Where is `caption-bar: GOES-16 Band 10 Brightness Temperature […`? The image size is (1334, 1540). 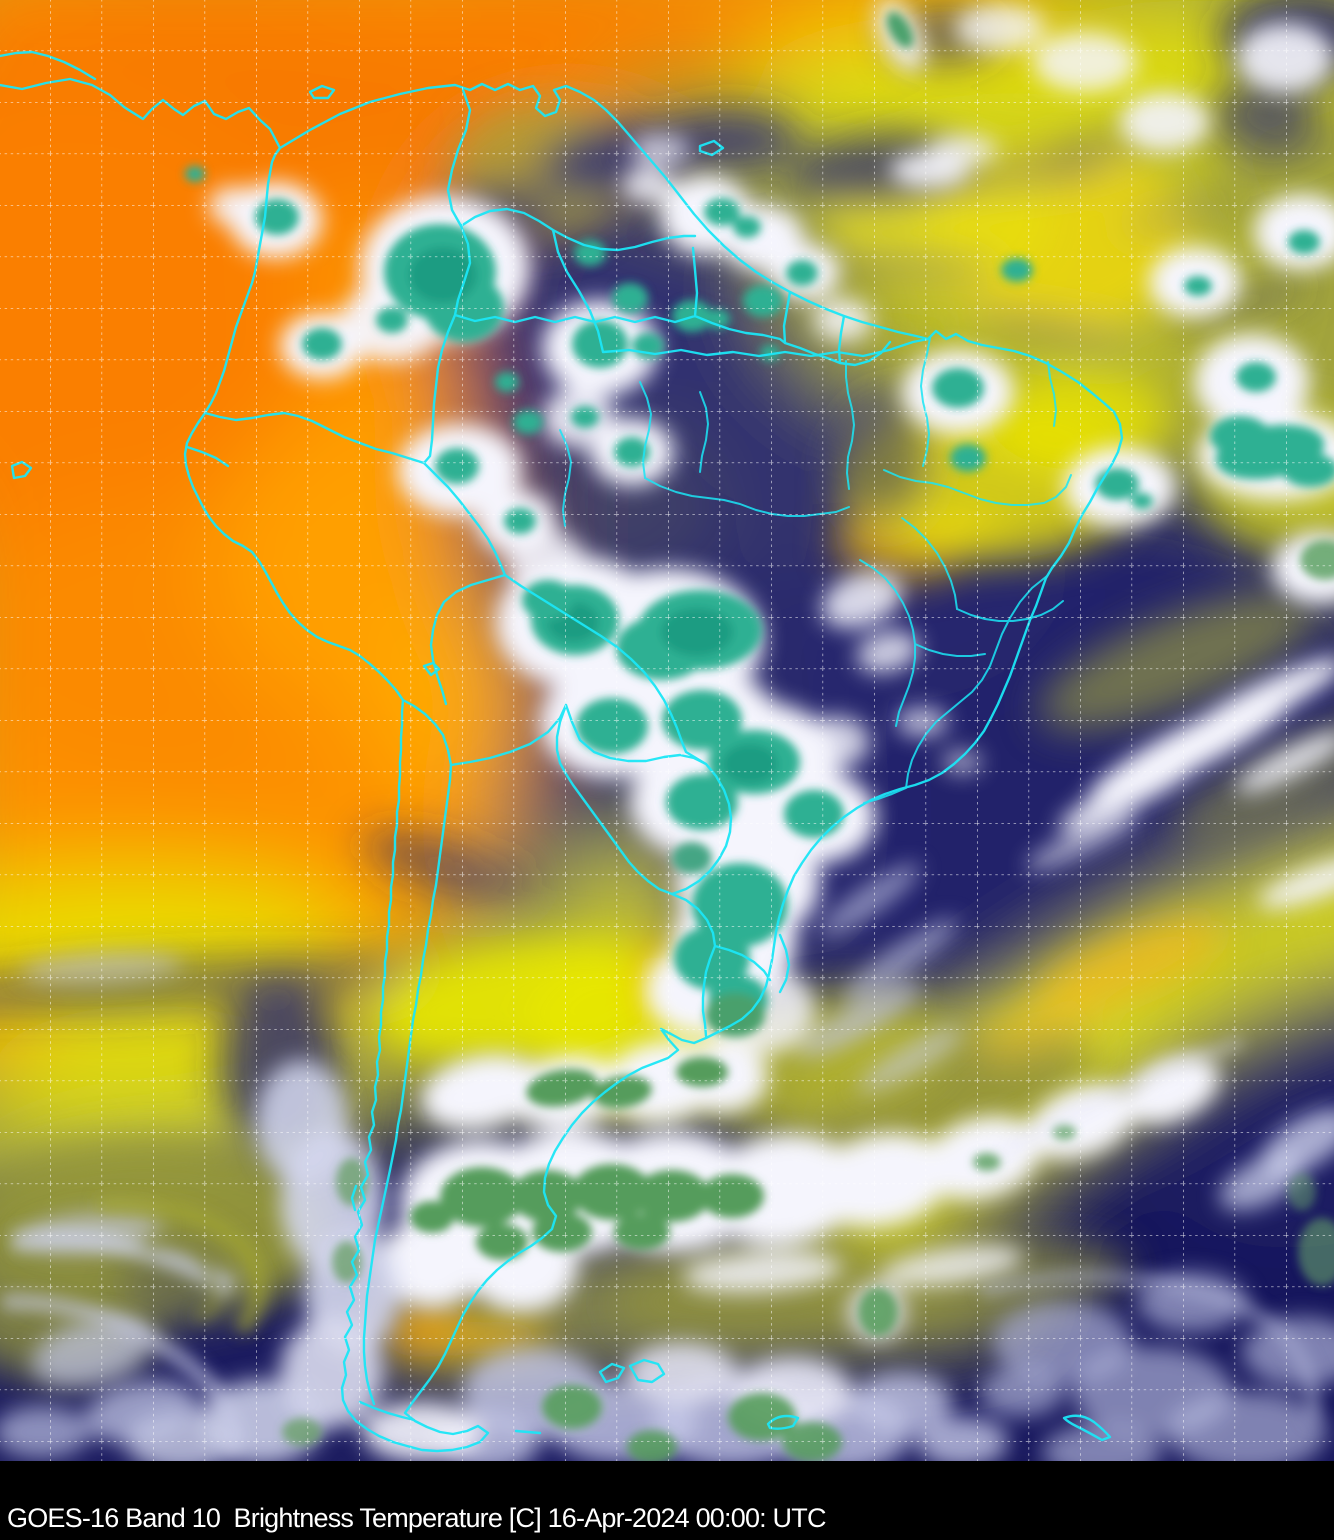 caption-bar: GOES-16 Band 10 Brightness Temperature [… is located at coordinates (667, 1500).